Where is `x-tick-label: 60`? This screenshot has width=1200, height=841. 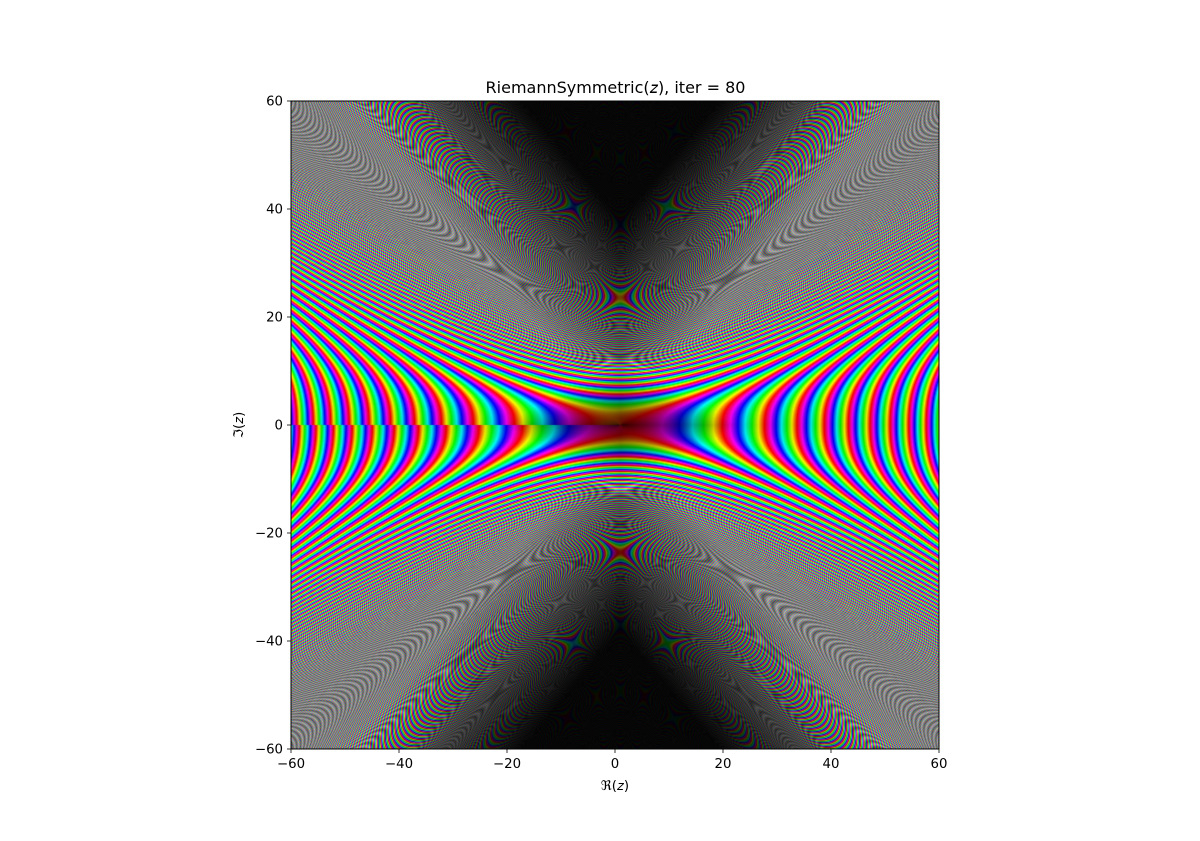
x-tick-label: 60 is located at coordinates (939, 764).